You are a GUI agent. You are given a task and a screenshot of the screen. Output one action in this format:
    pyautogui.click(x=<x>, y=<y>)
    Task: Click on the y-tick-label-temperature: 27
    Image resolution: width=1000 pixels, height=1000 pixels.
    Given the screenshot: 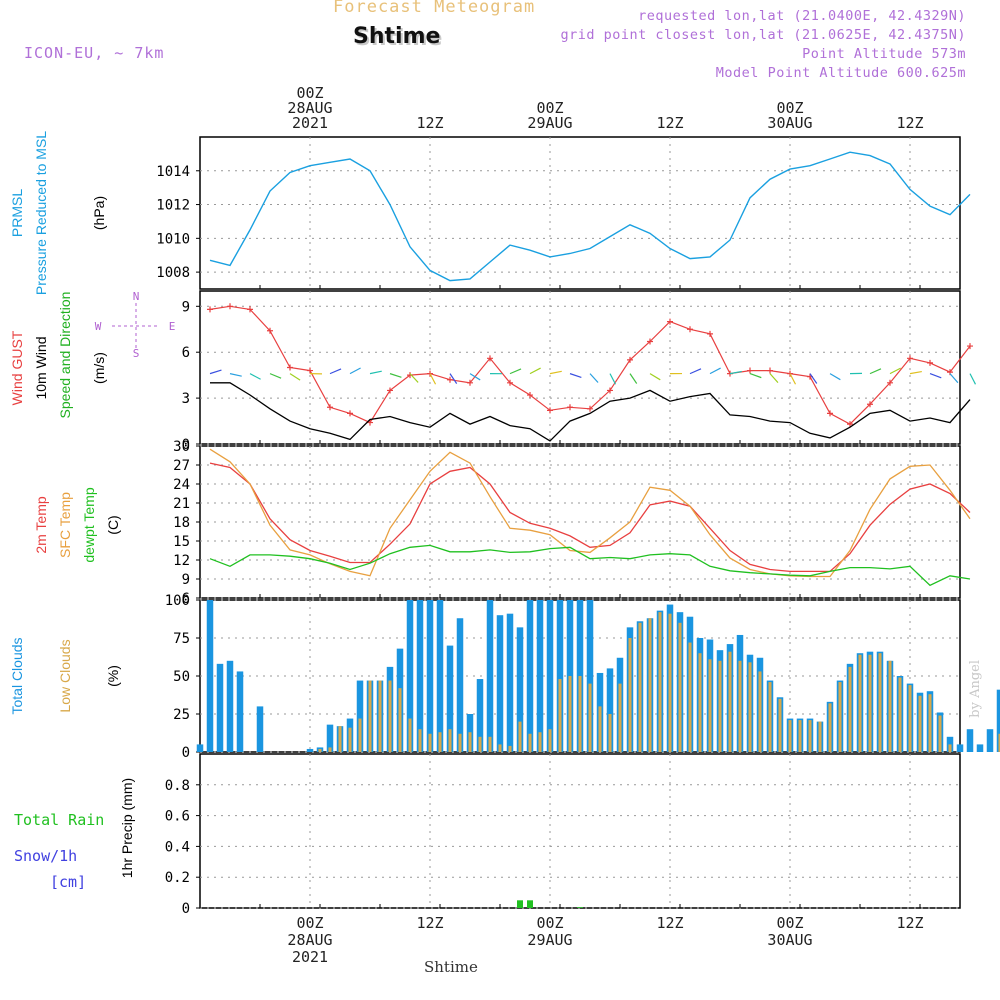 What is the action you would take?
    pyautogui.click(x=181, y=466)
    